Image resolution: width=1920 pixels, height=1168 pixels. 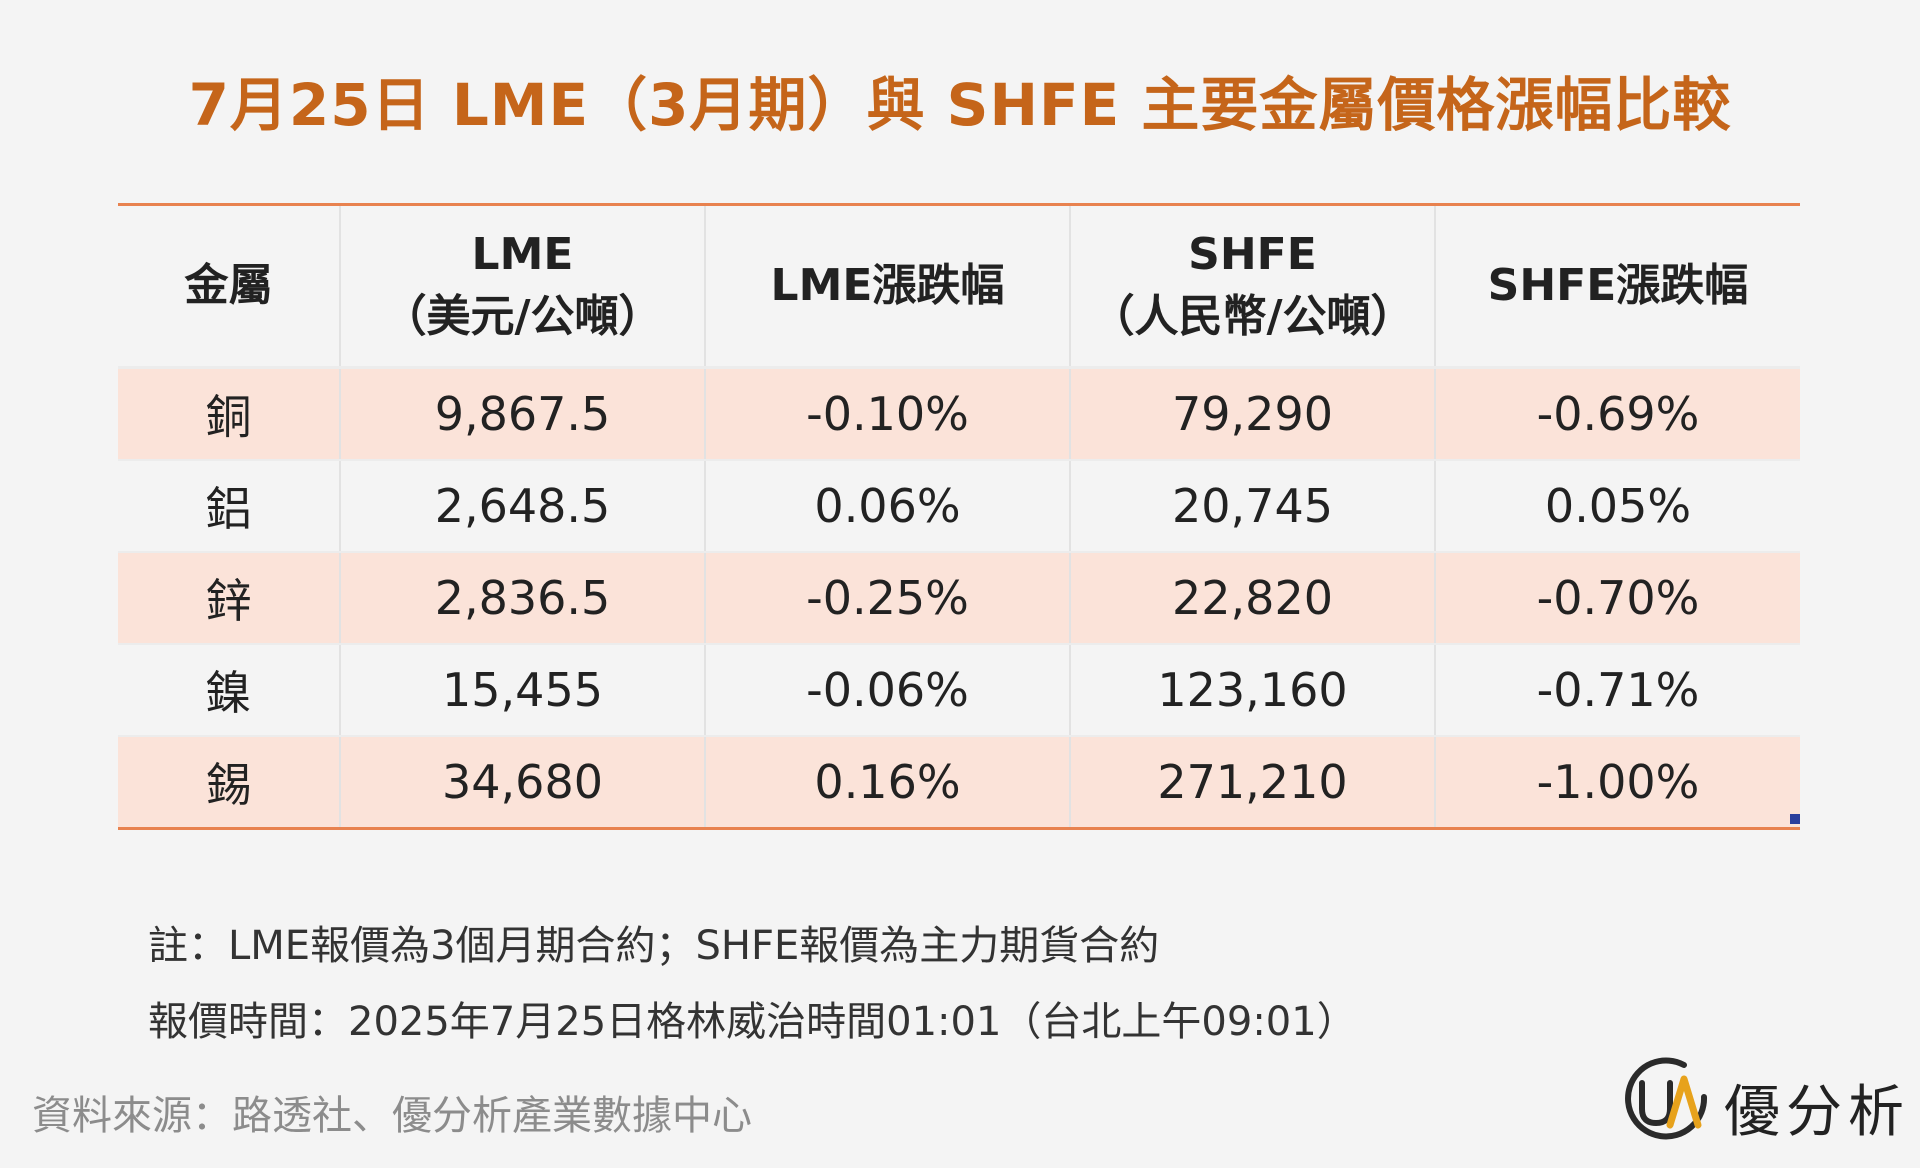 I want to click on cell-shfe-change: -1.00%, so click(x=1617, y=781).